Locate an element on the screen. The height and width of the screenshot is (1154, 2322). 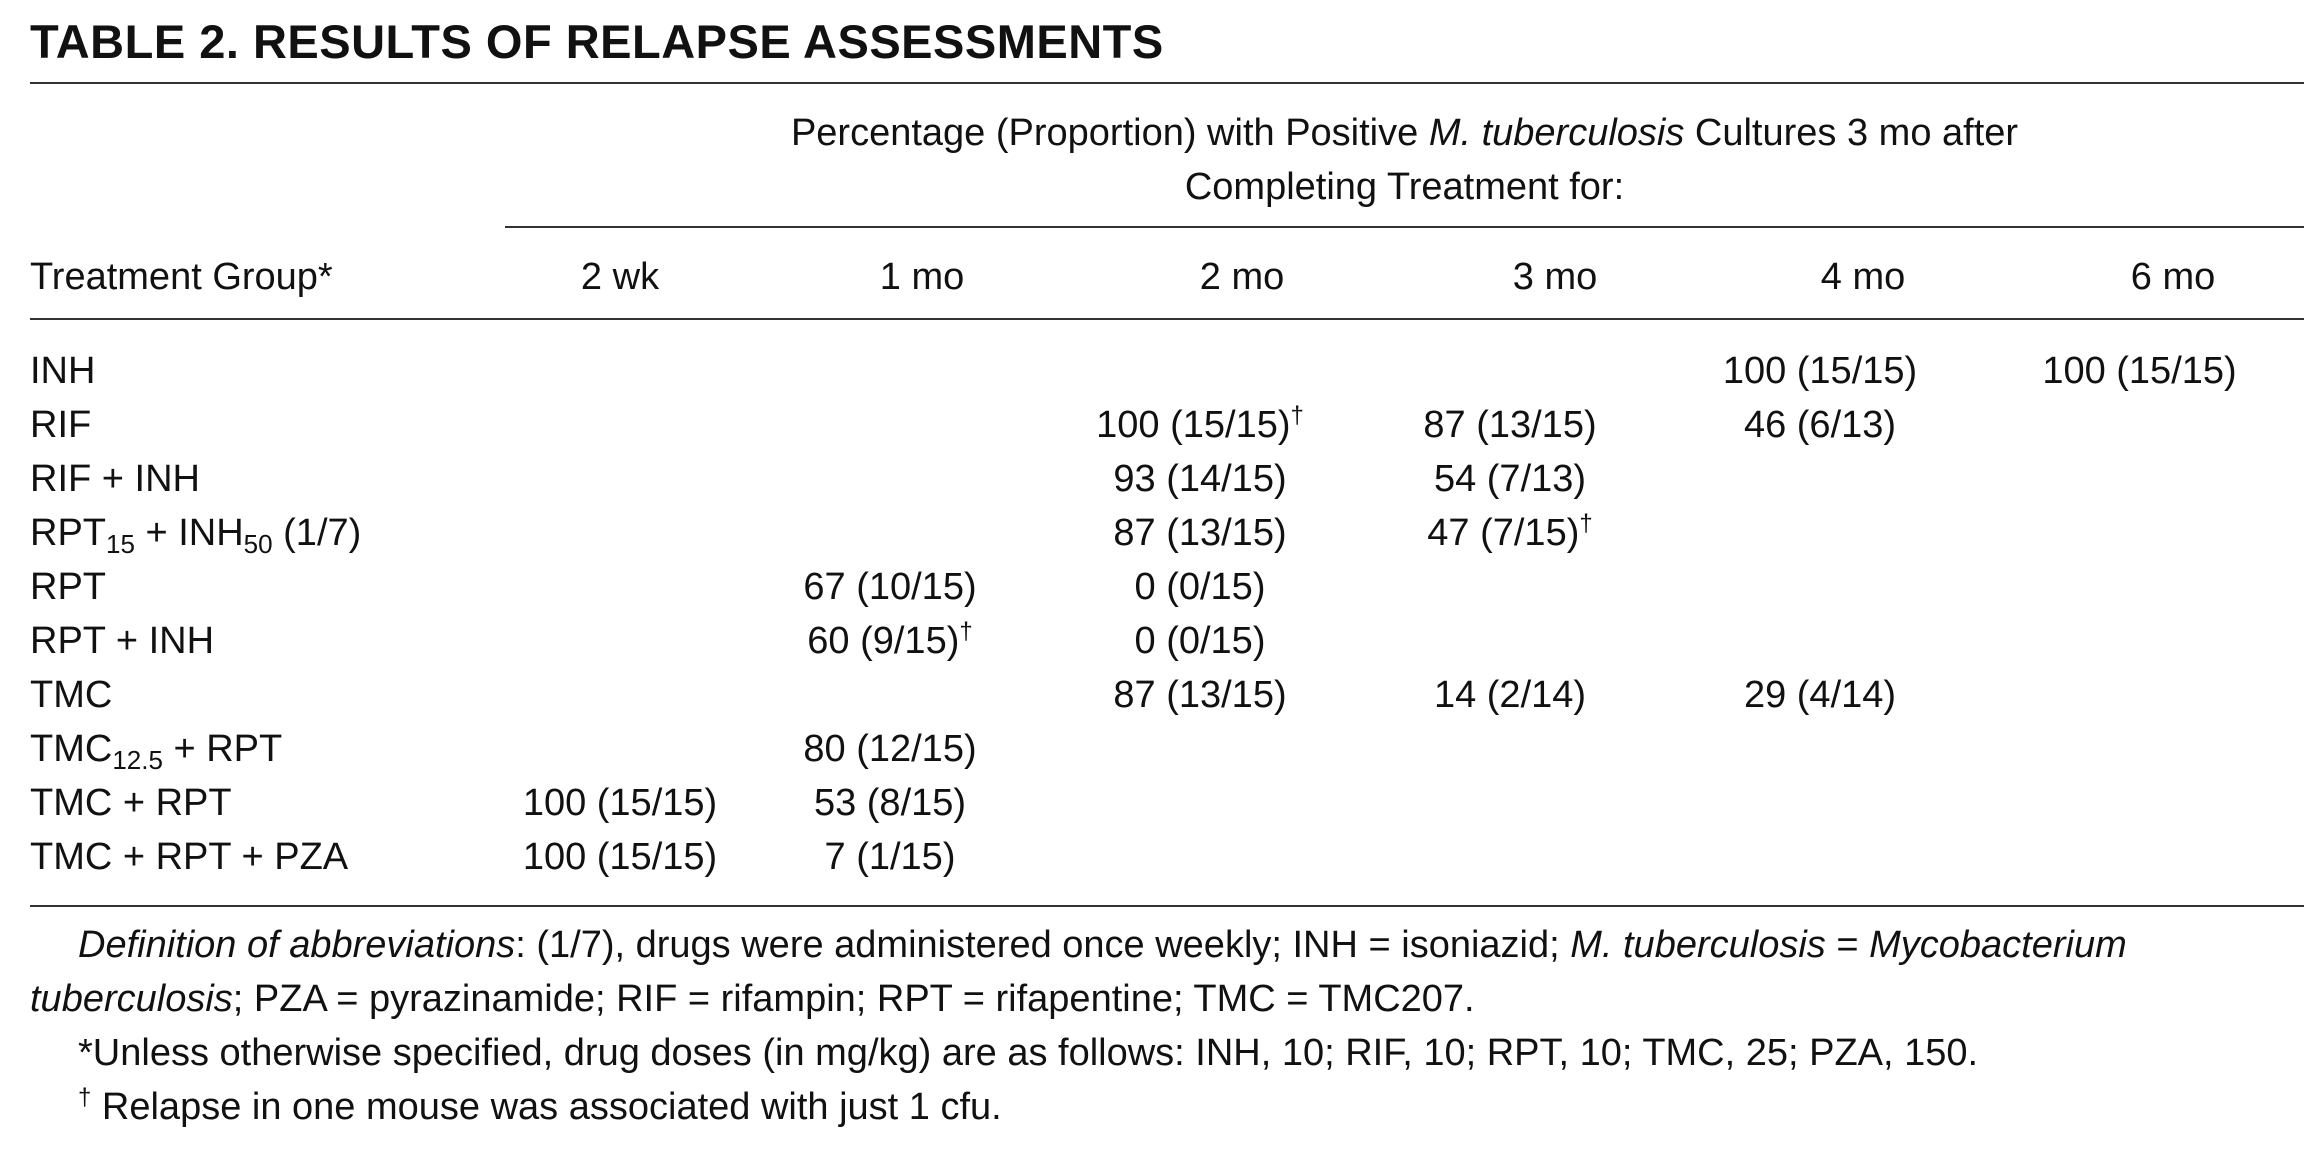
result-value: 87 (13/15) is located at coordinates (1200, 533).